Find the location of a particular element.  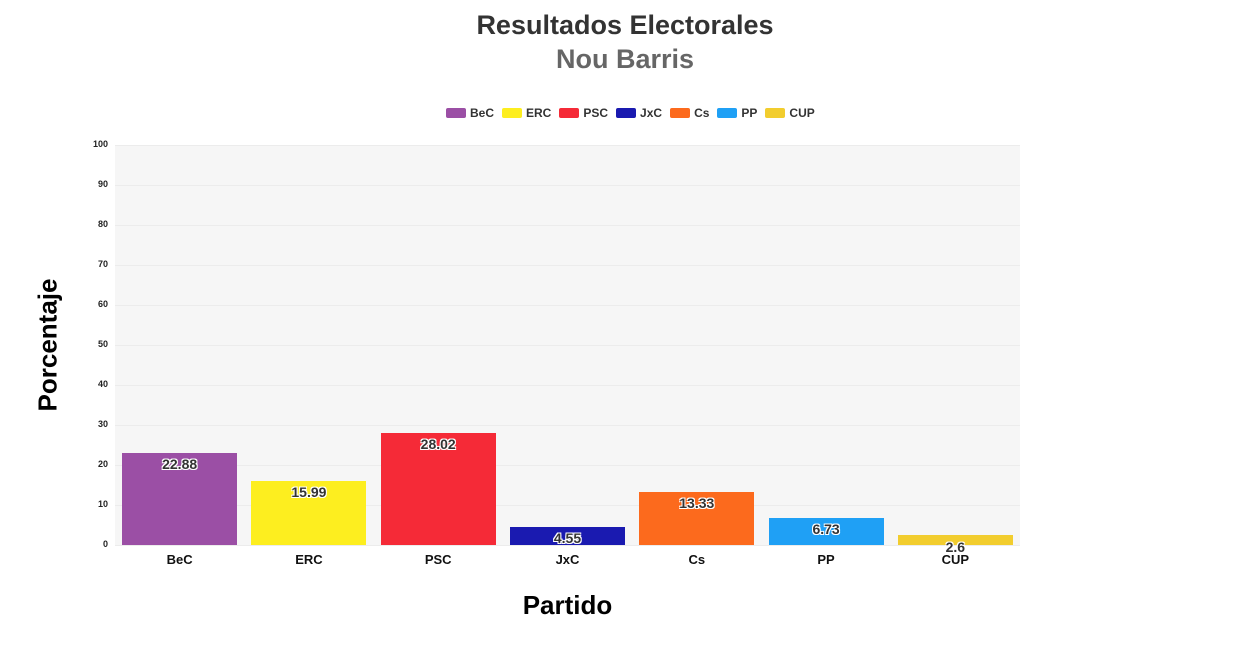

legend-label: JxC is located at coordinates (651, 113).